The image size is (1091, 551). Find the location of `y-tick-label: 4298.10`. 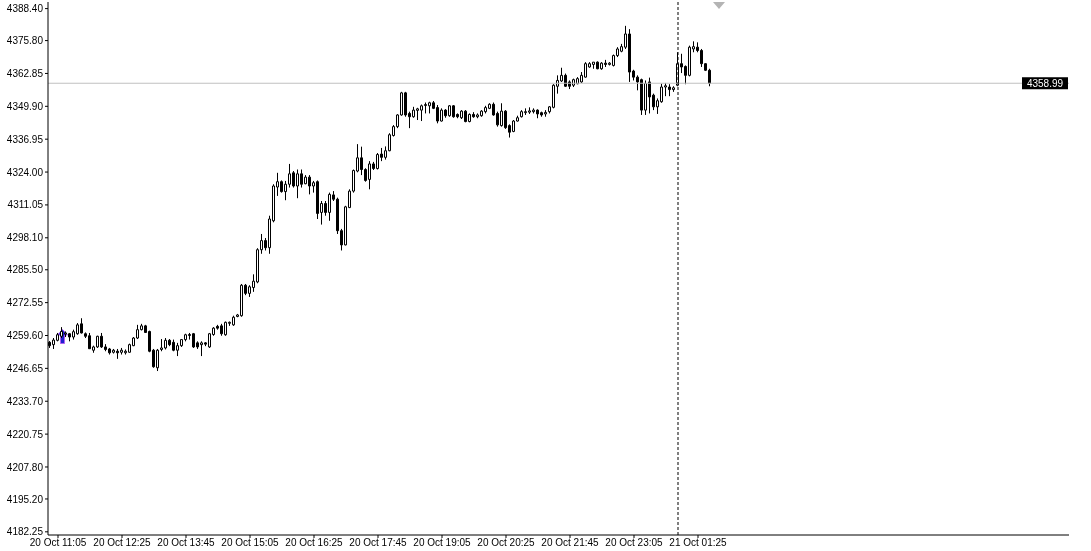

y-tick-label: 4298.10 is located at coordinates (25, 238).